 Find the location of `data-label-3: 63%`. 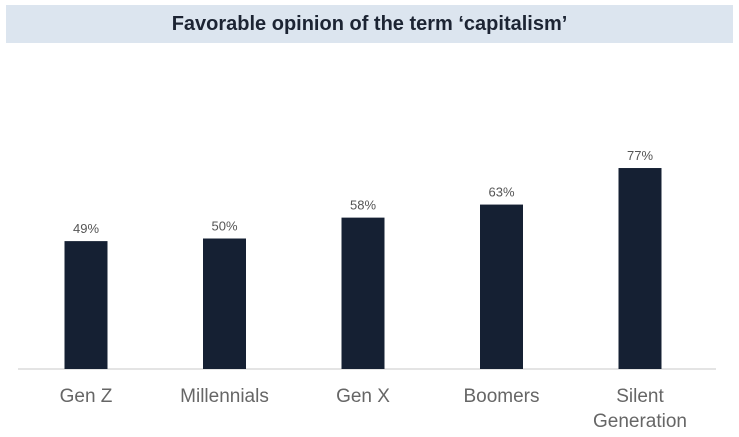

data-label-3: 63% is located at coordinates (501, 192).